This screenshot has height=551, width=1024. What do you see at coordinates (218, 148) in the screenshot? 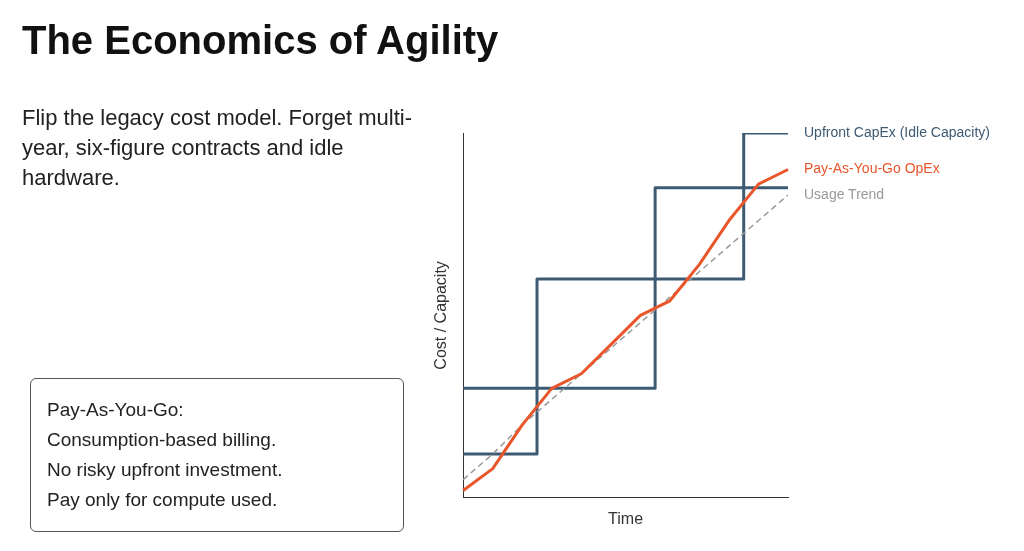
I see `text: Flip the legacy cost model. Forget multi-year, six-figure contracts and idle hardware.` at bounding box center [218, 148].